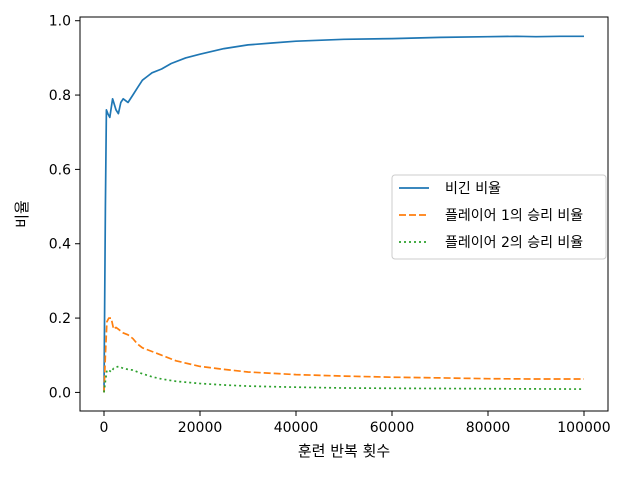  What do you see at coordinates (344, 451) in the screenshot?
I see `x-axis-label: 훈련 반복 횟수` at bounding box center [344, 451].